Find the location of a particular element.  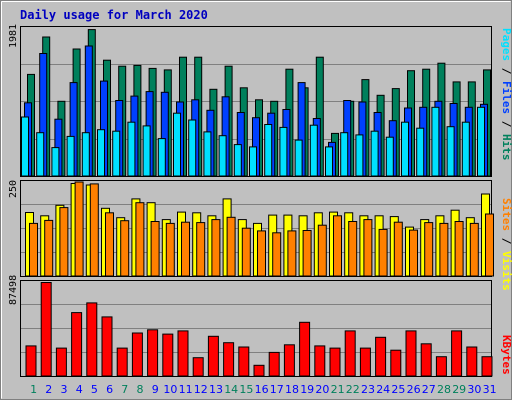

day-label-27: 27 is located at coordinates (429, 389).